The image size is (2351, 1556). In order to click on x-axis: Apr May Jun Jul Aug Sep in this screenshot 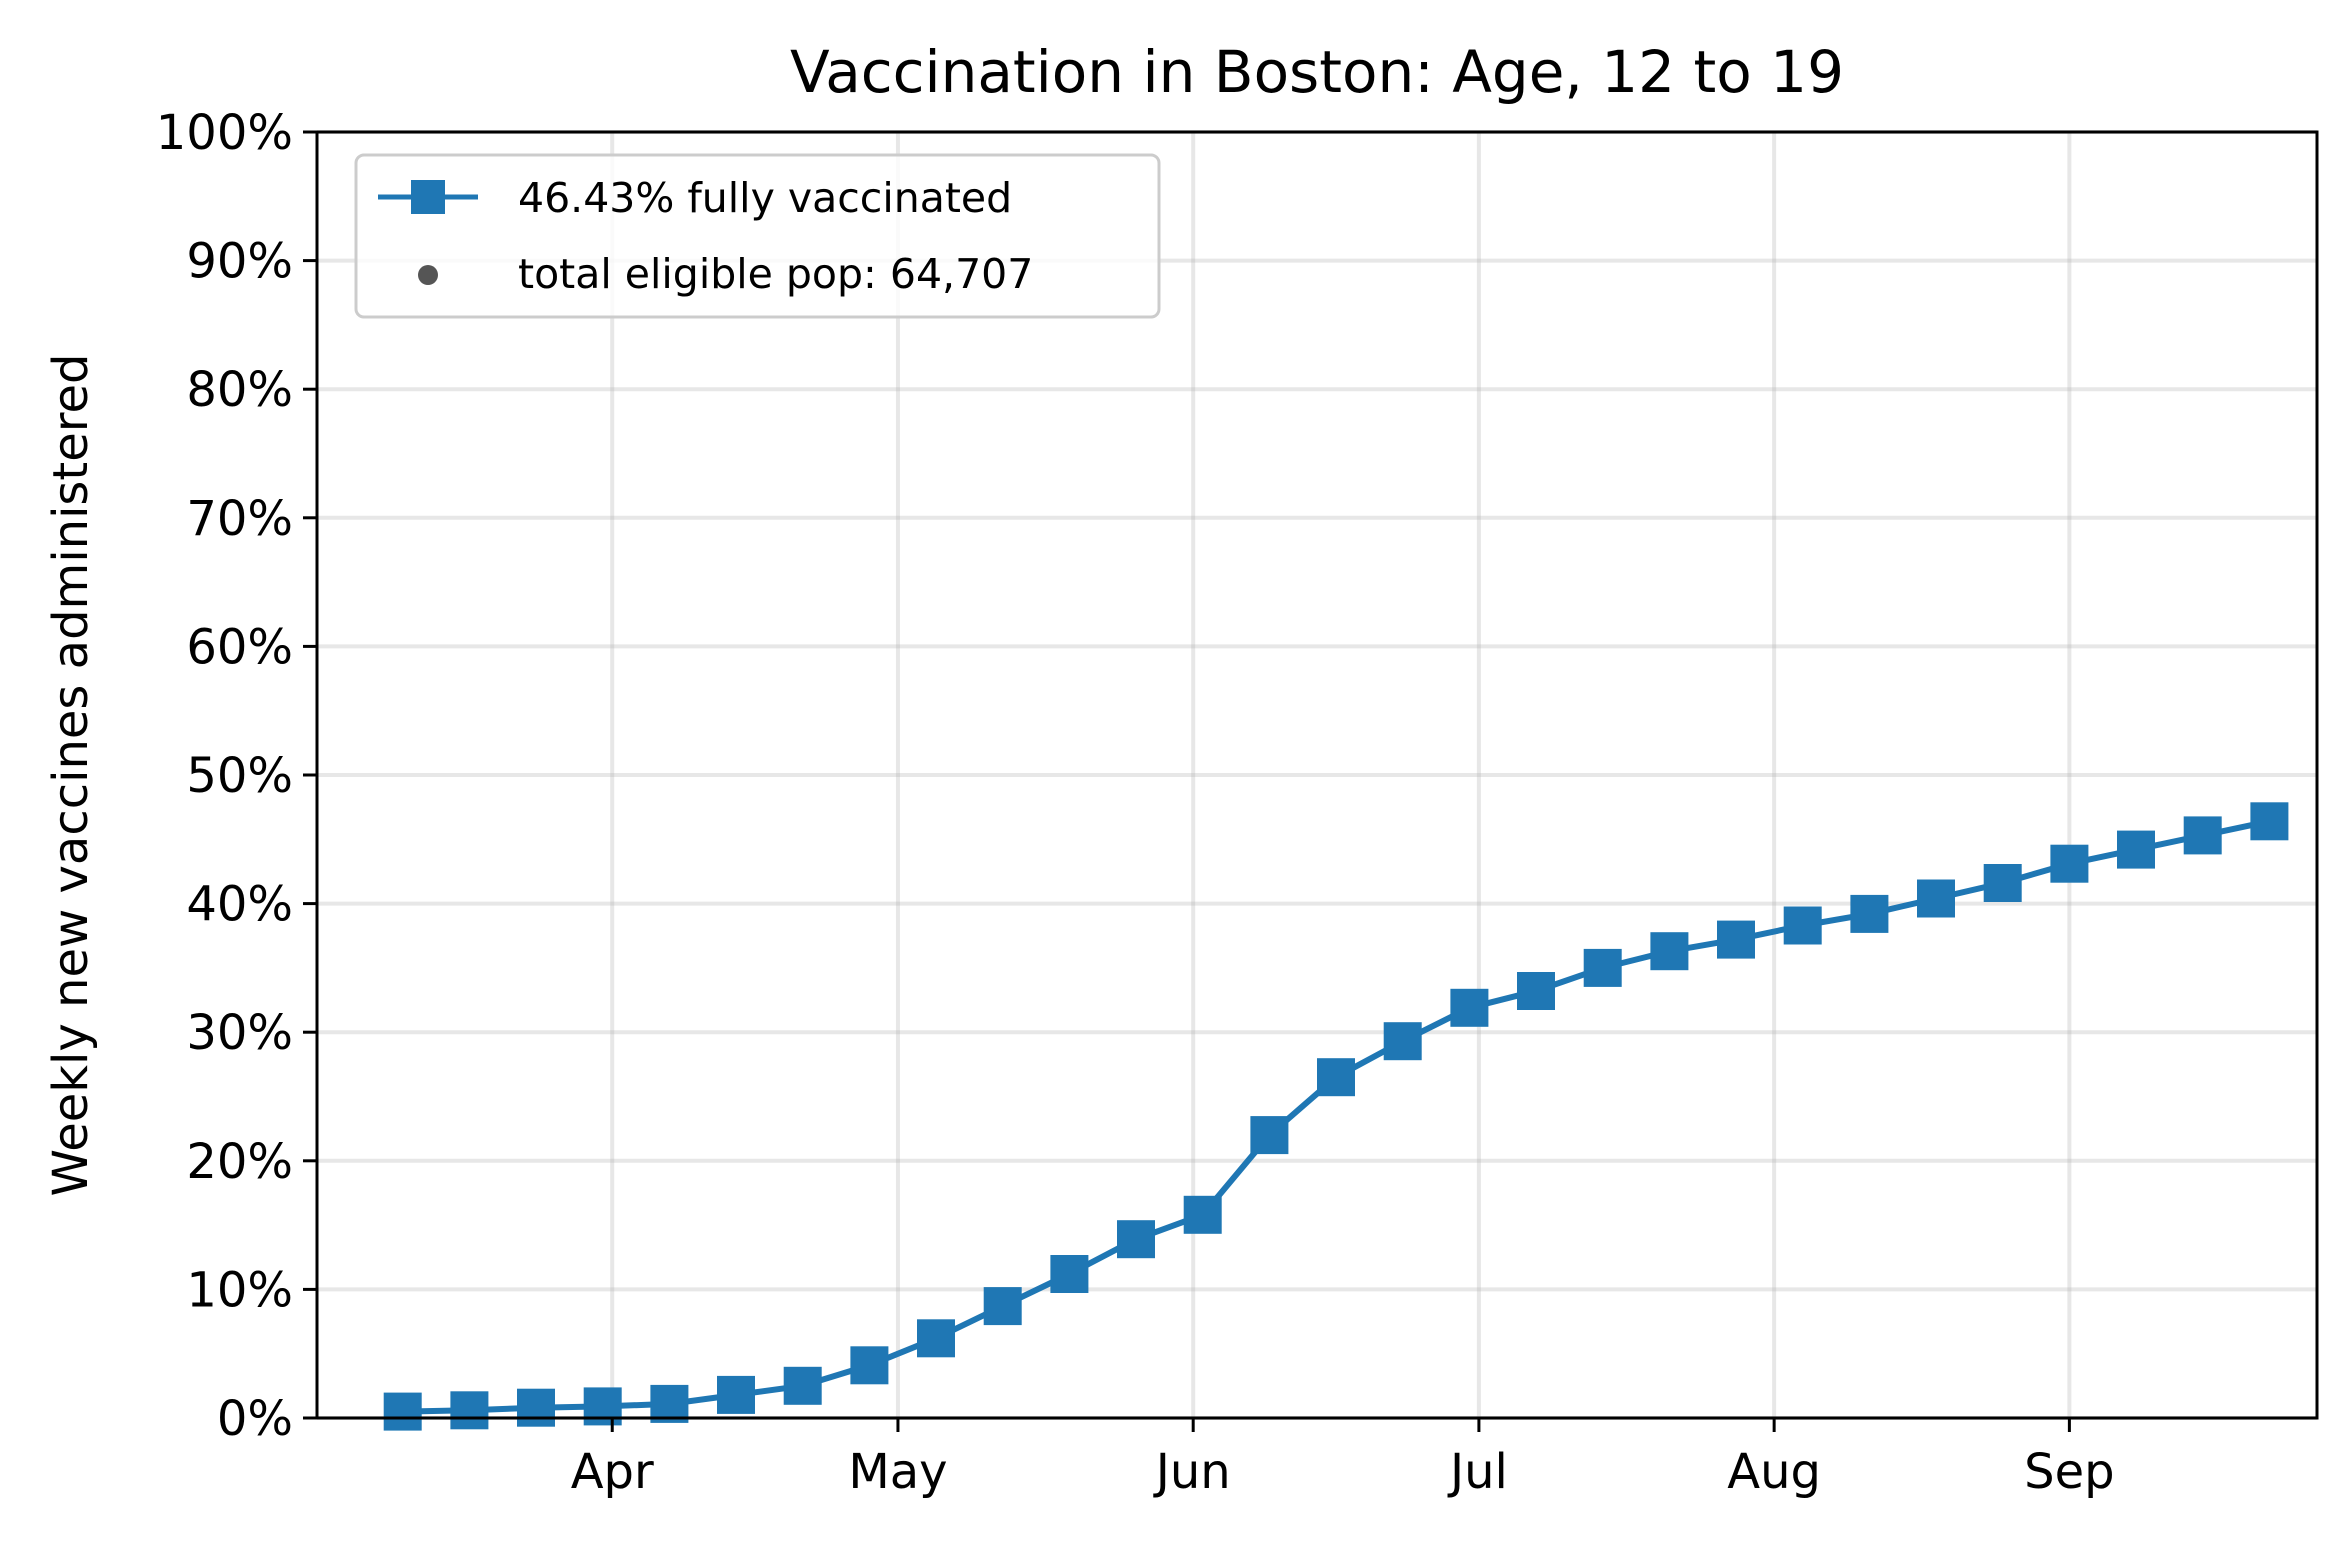, I will do `click(1343, 1459)`.